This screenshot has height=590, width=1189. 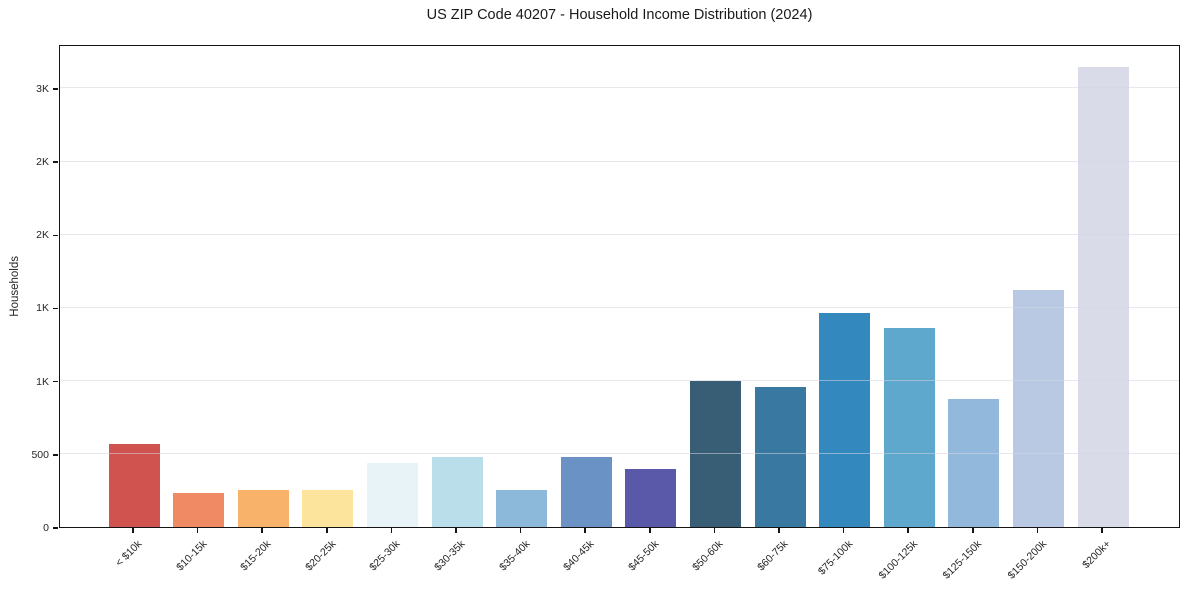 I want to click on bar-$125-150k, so click(x=974, y=462).